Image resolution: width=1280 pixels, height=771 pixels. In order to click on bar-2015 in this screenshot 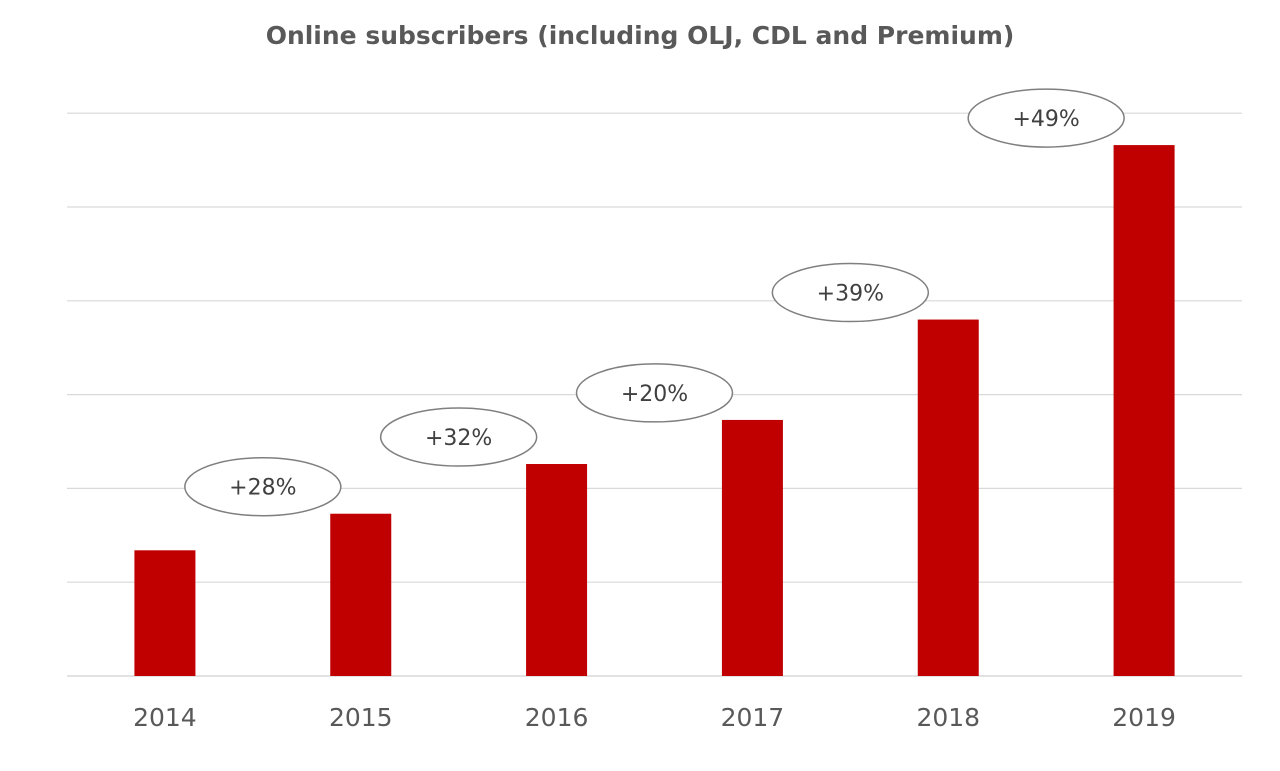, I will do `click(361, 594)`.